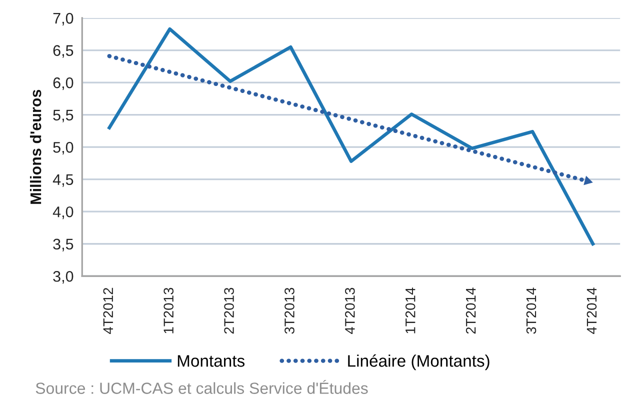 The width and height of the screenshot is (627, 419). What do you see at coordinates (471, 311) in the screenshot?
I see `x-tick-label: 2T2014` at bounding box center [471, 311].